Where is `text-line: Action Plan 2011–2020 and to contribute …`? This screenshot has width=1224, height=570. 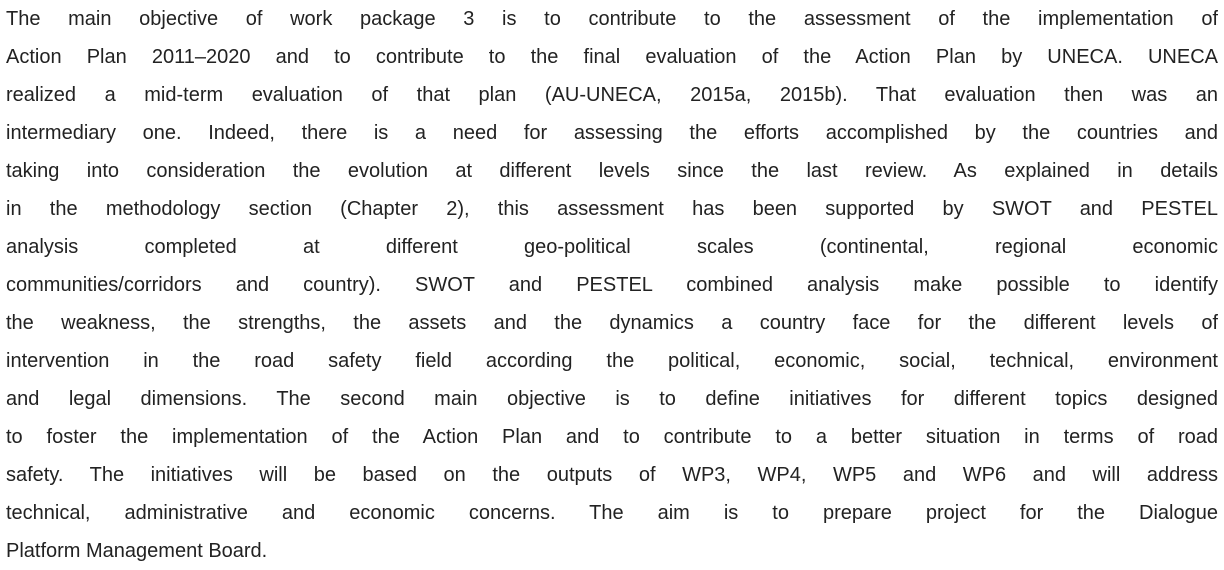
text-line: Action Plan 2011–2020 and to contribute … is located at coordinates (612, 57).